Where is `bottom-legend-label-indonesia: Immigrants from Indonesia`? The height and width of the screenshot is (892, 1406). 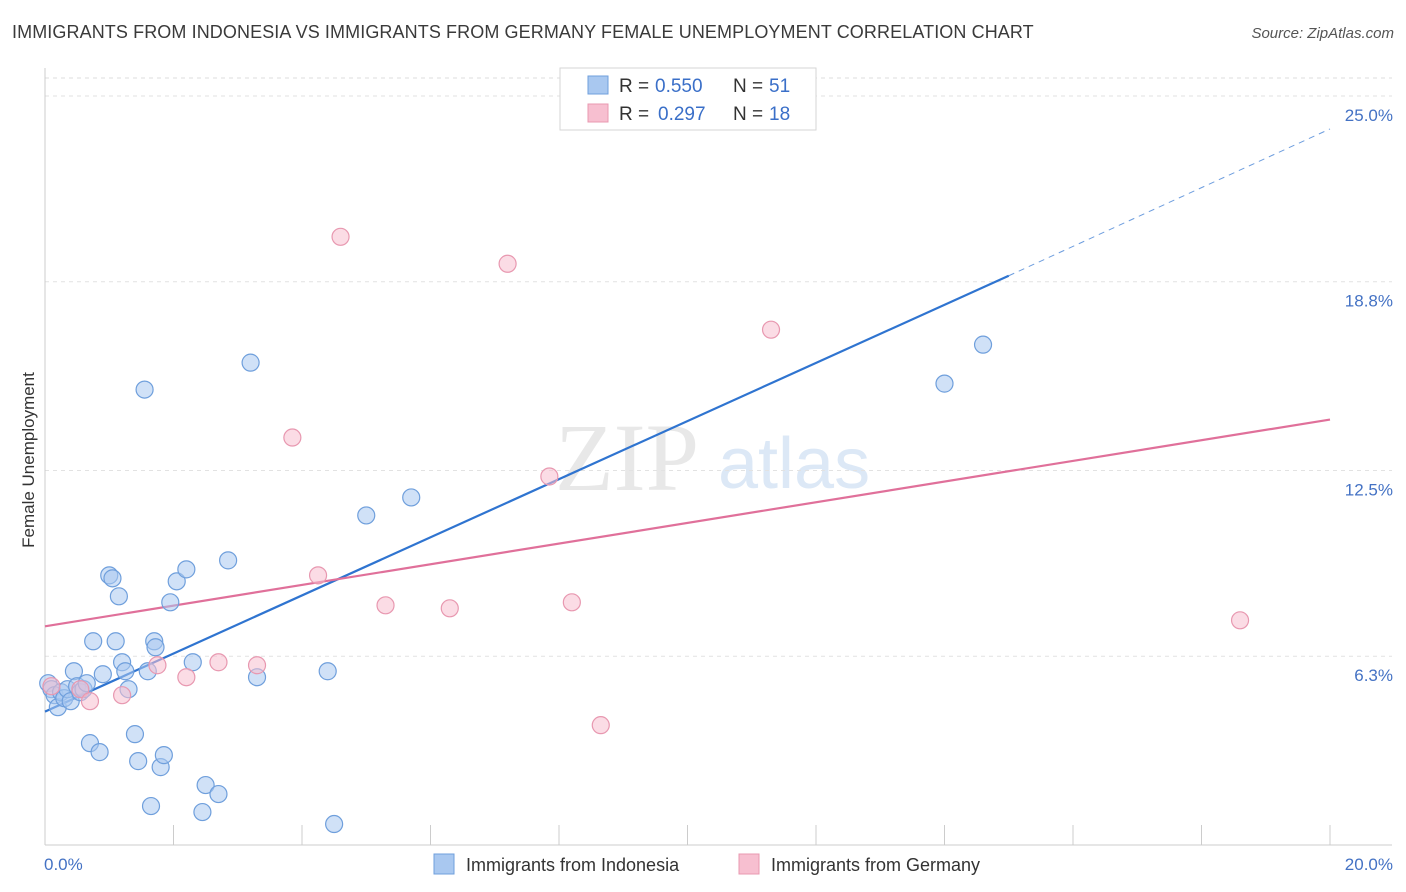
bottom-legend-label-indonesia: Immigrants from Indonesia is located at coordinates (573, 865).